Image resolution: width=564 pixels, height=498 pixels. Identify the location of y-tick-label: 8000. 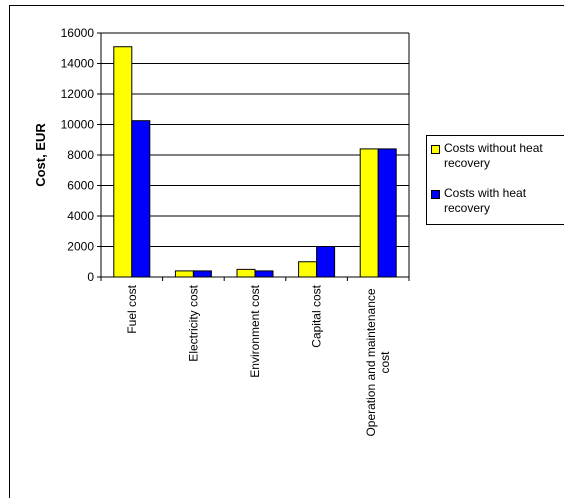
(80, 155).